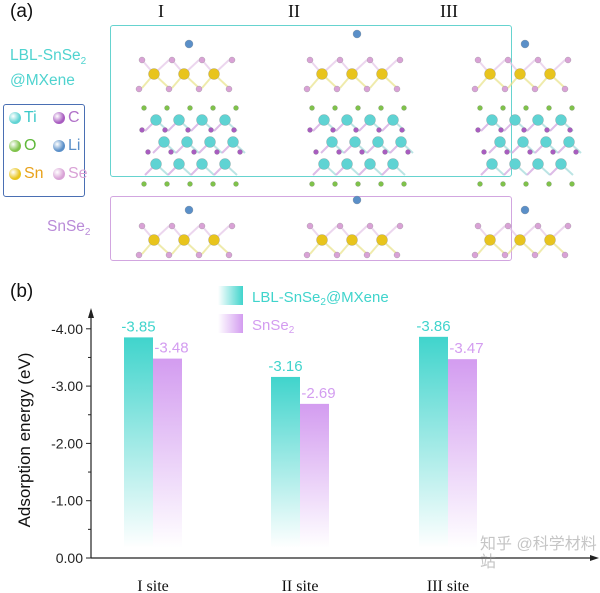 This screenshot has height=593, width=600. Describe the element at coordinates (42, 81) in the screenshot. I see `composite-label-line2: @MXene` at that location.